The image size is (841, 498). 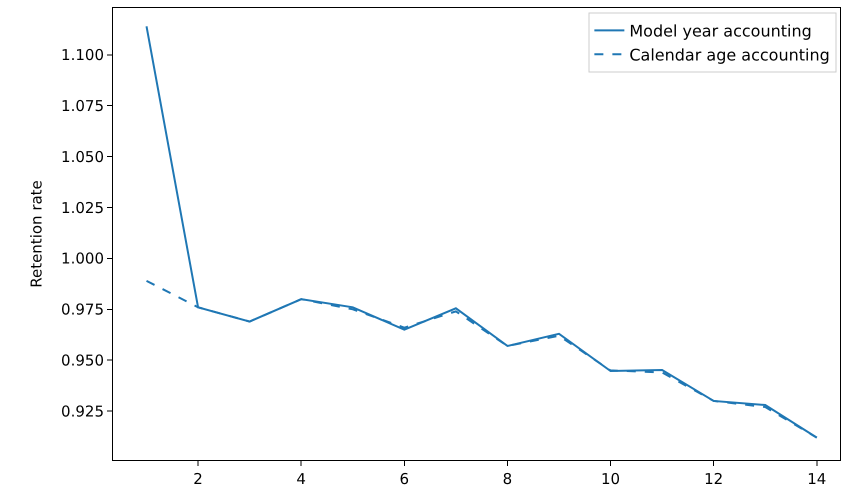 I want to click on x-tick-label: 14, so click(x=816, y=479).